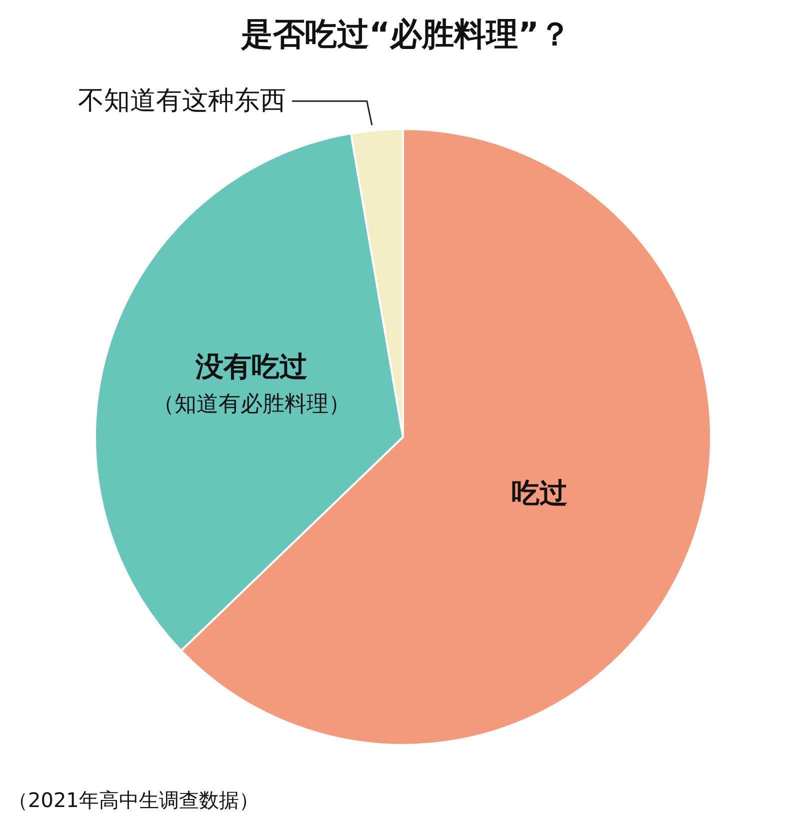 The width and height of the screenshot is (800, 830). I want to click on chart-title: 是否吃过“必胜料理”？, so click(406, 34).